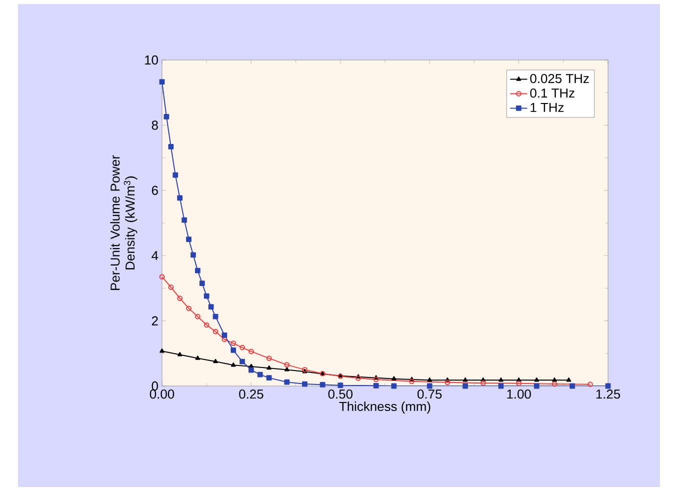 The image size is (678, 491). What do you see at coordinates (552, 93) in the screenshot?
I see `legend-label: 0.1 THz` at bounding box center [552, 93].